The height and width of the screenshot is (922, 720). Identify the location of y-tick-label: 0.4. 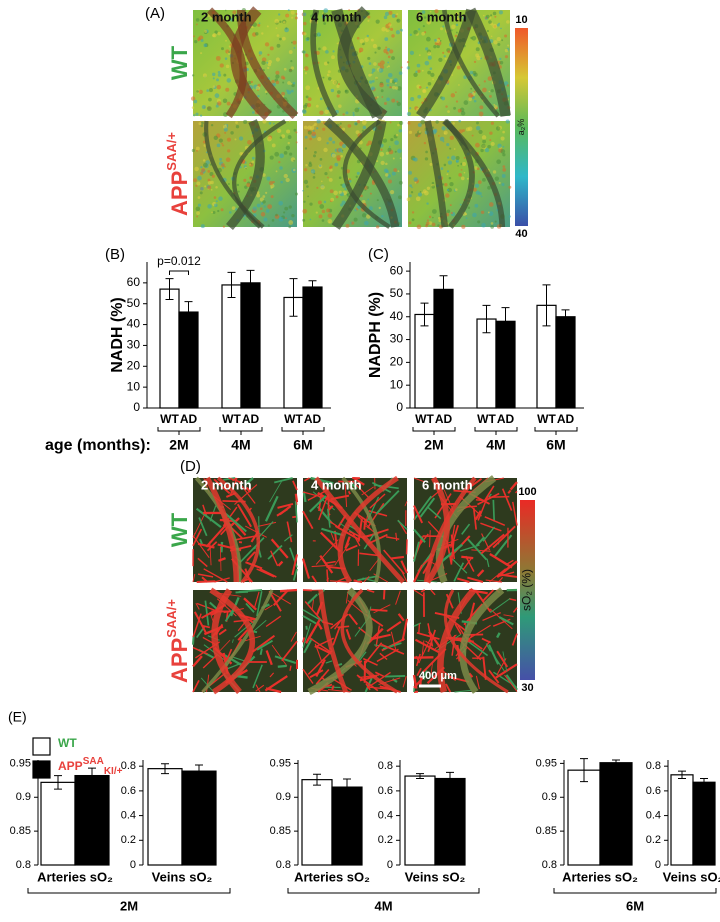
(128, 815).